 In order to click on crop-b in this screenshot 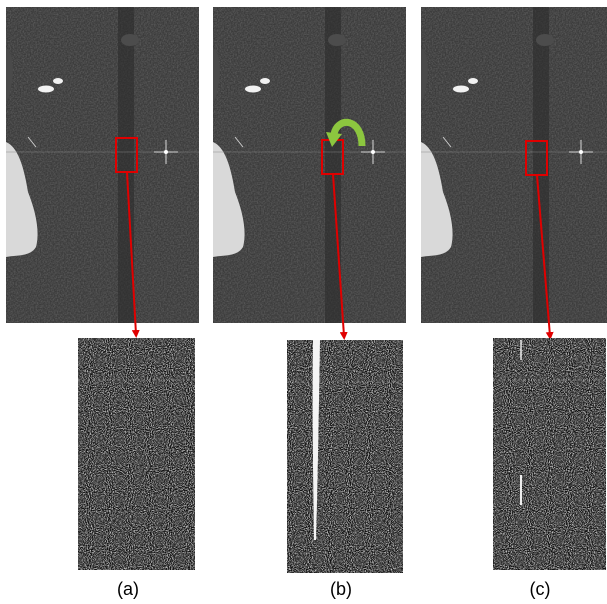, I will do `click(345, 456)`.